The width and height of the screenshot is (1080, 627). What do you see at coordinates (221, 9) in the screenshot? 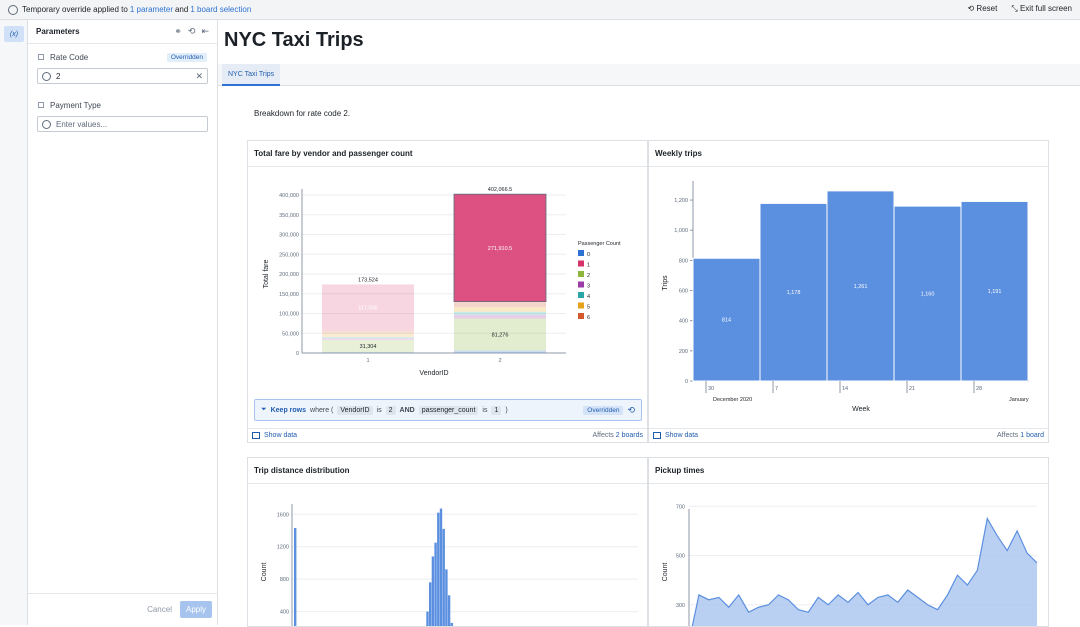
I see `board-selection-link: 1 board selection` at bounding box center [221, 9].